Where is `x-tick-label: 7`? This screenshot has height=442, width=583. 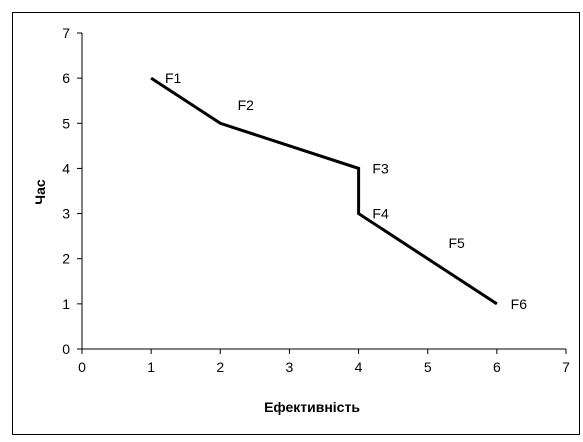
x-tick-label: 7 is located at coordinates (566, 367).